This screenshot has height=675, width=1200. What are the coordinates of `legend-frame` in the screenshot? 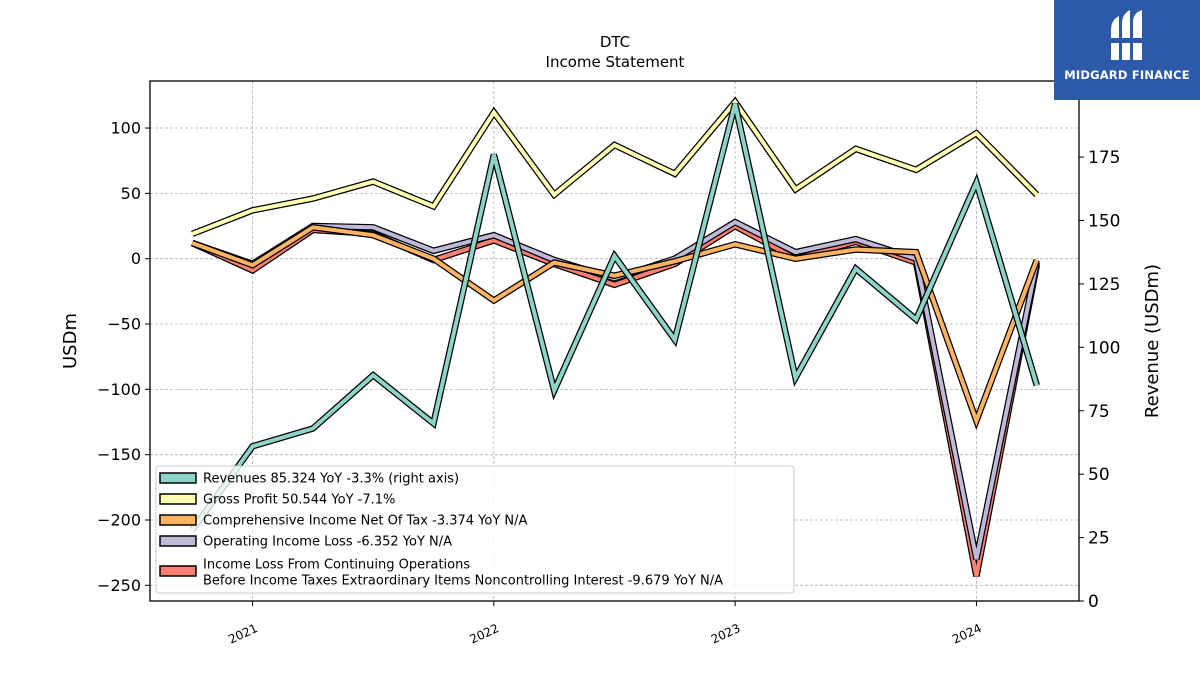 It's located at (475, 529).